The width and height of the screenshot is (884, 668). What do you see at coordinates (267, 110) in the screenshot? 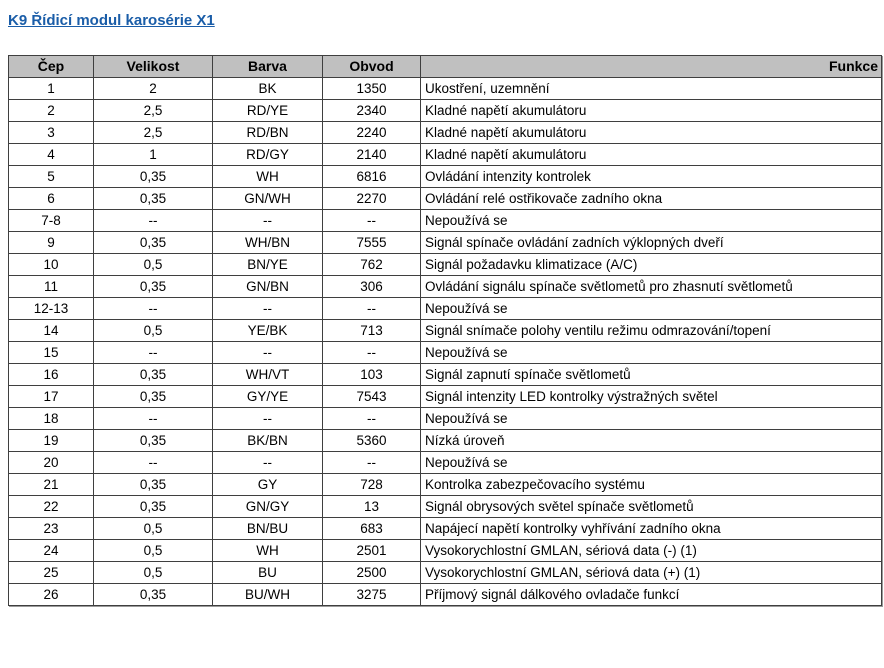
I see `color-cell: RD/YE` at bounding box center [267, 110].